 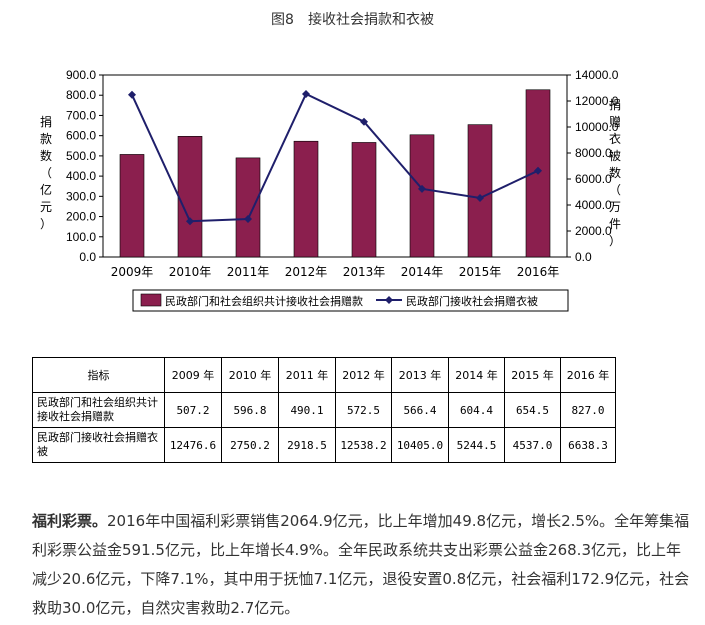 I want to click on left-tick-label: 600.0, so click(x=81, y=136).